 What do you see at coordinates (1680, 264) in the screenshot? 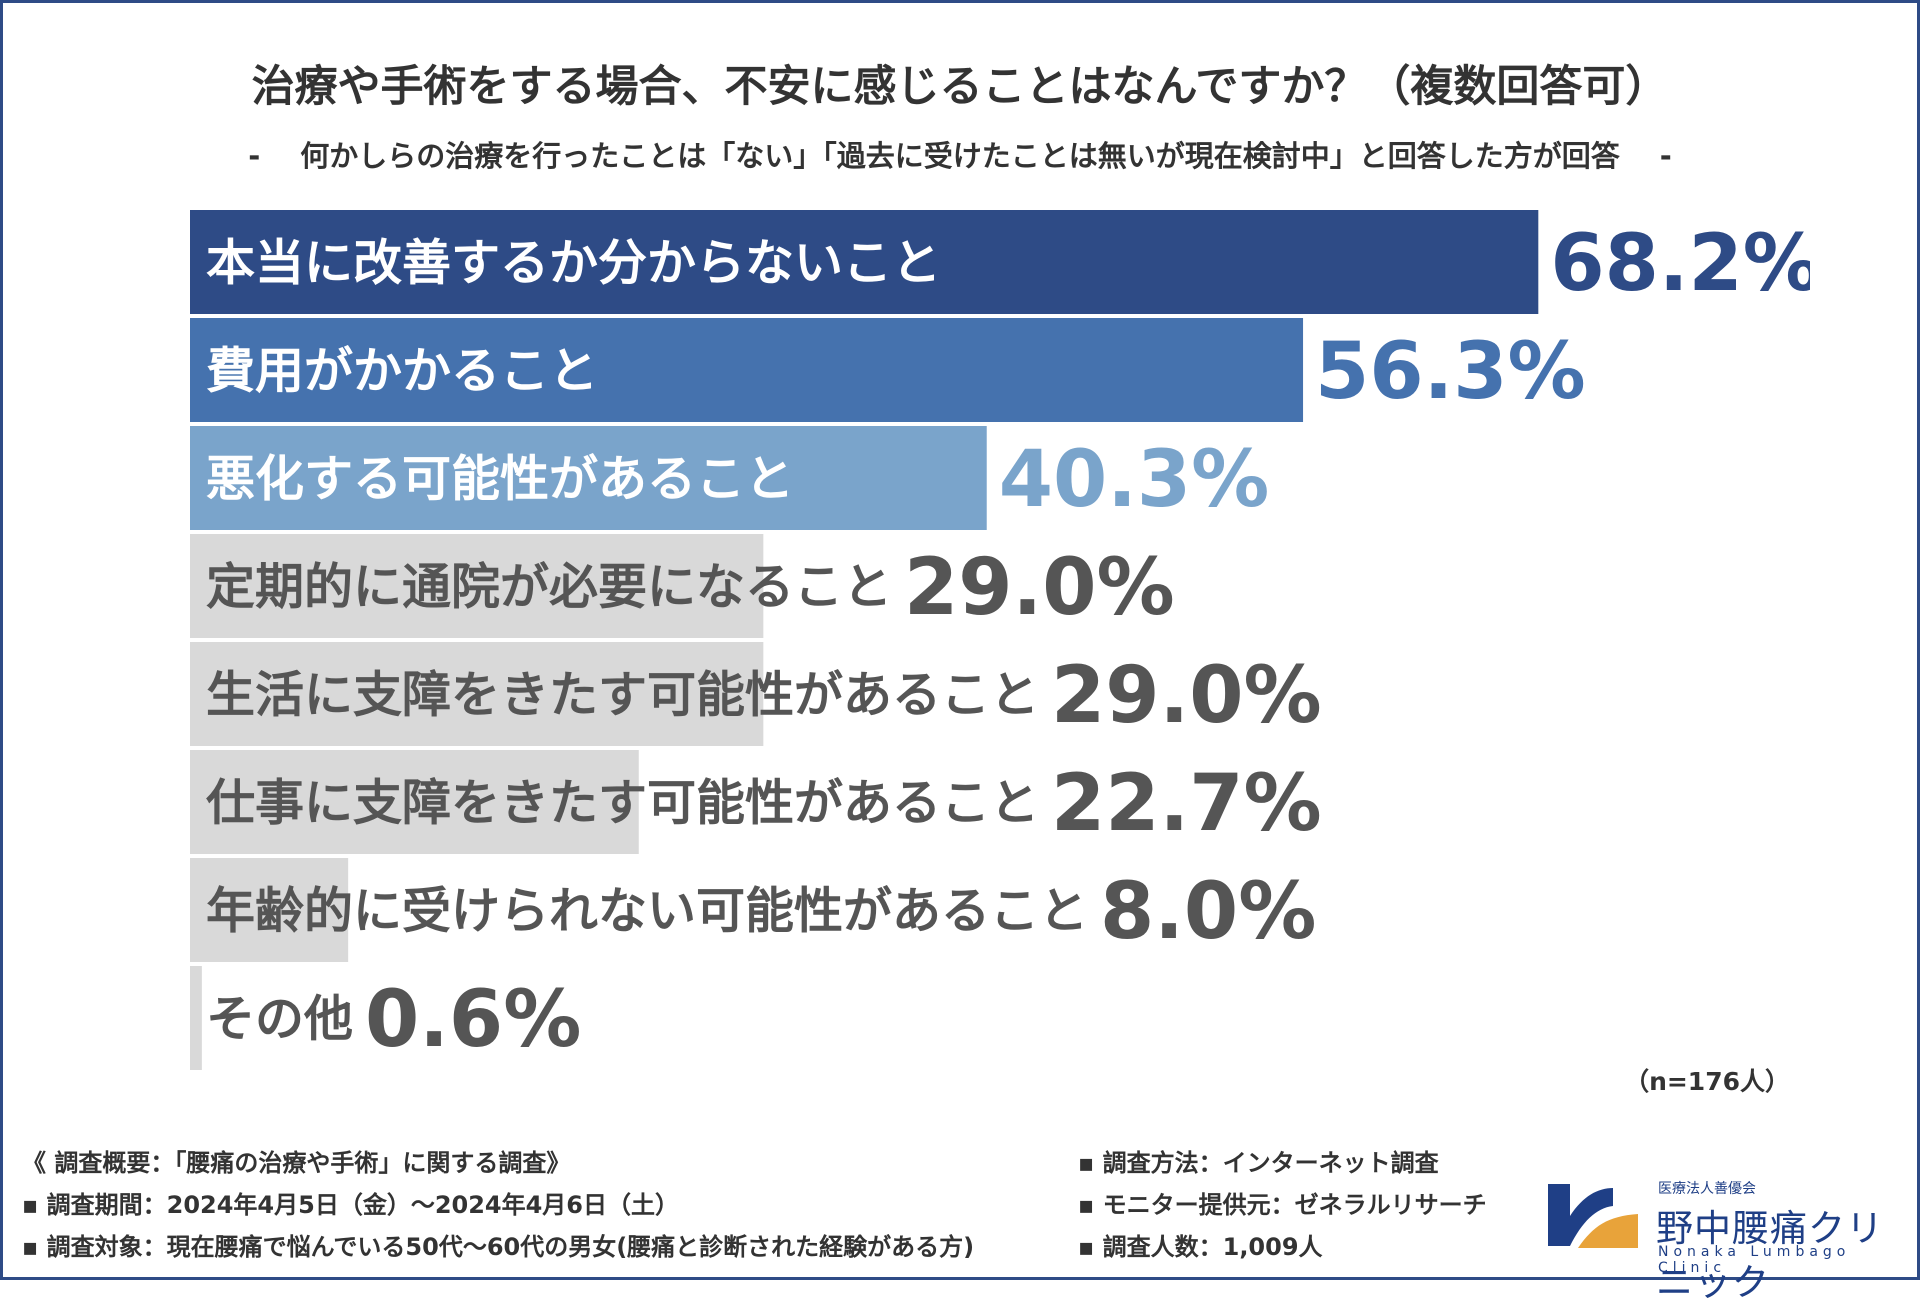
I see `bar-value-1: 68.2%` at bounding box center [1680, 264].